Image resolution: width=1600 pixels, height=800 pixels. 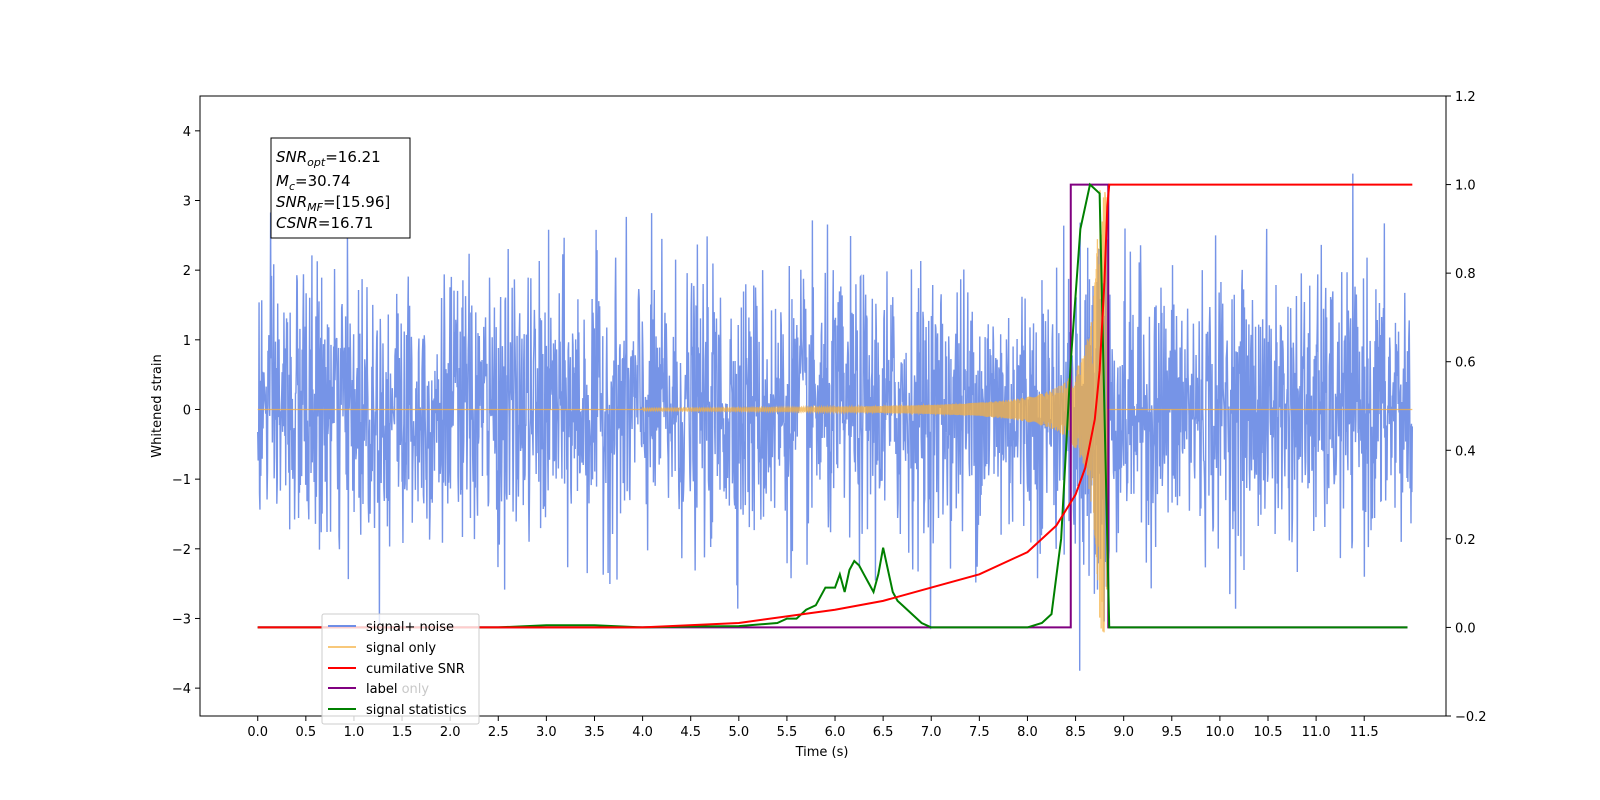 I want to click on legend-label-cumilative-snr: cumilative SNR, so click(x=415, y=669).